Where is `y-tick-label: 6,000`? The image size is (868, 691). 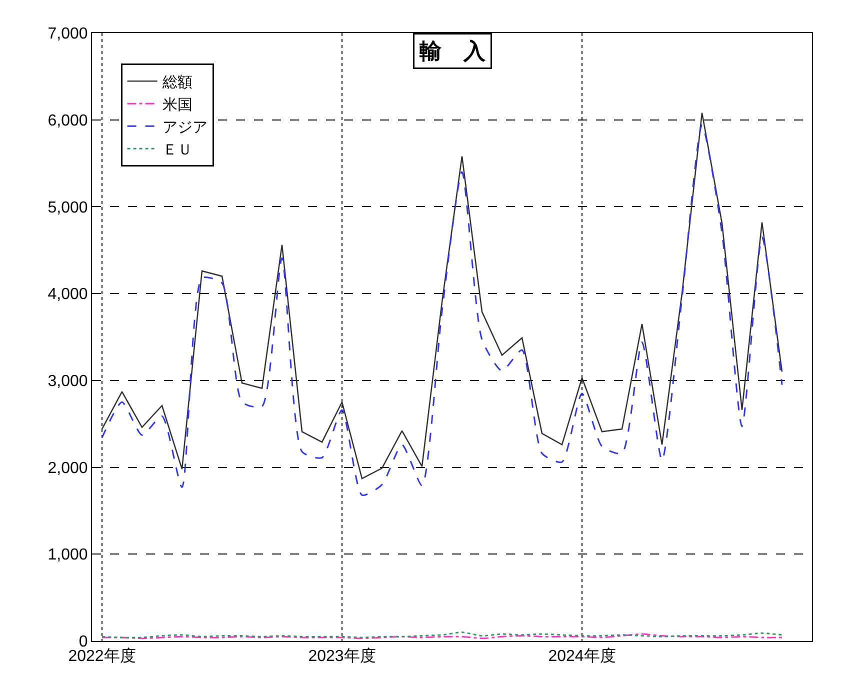
y-tick-label: 6,000 is located at coordinates (68, 121).